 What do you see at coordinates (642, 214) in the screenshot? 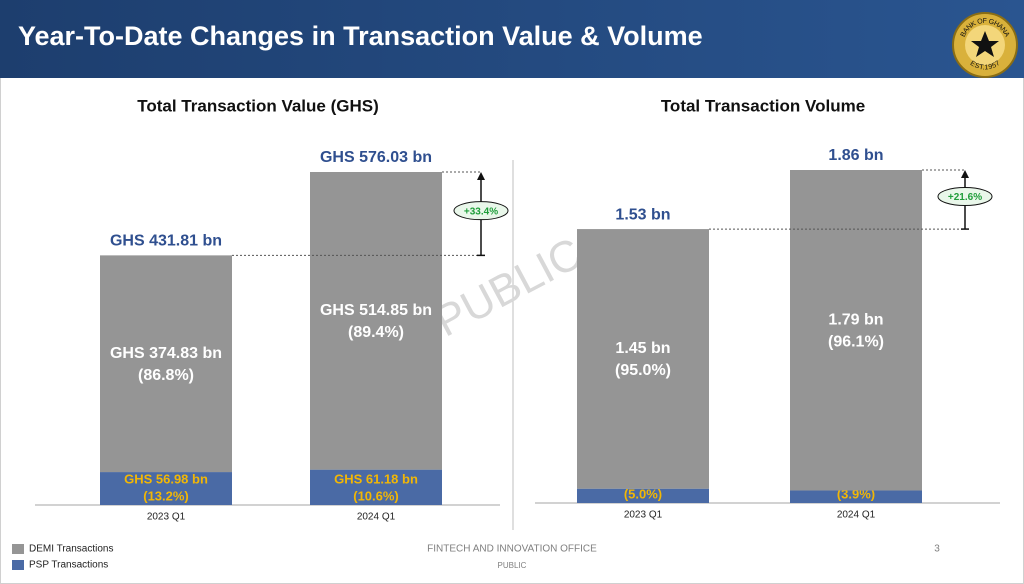
I see `total-label: 1.53 bn` at bounding box center [642, 214].